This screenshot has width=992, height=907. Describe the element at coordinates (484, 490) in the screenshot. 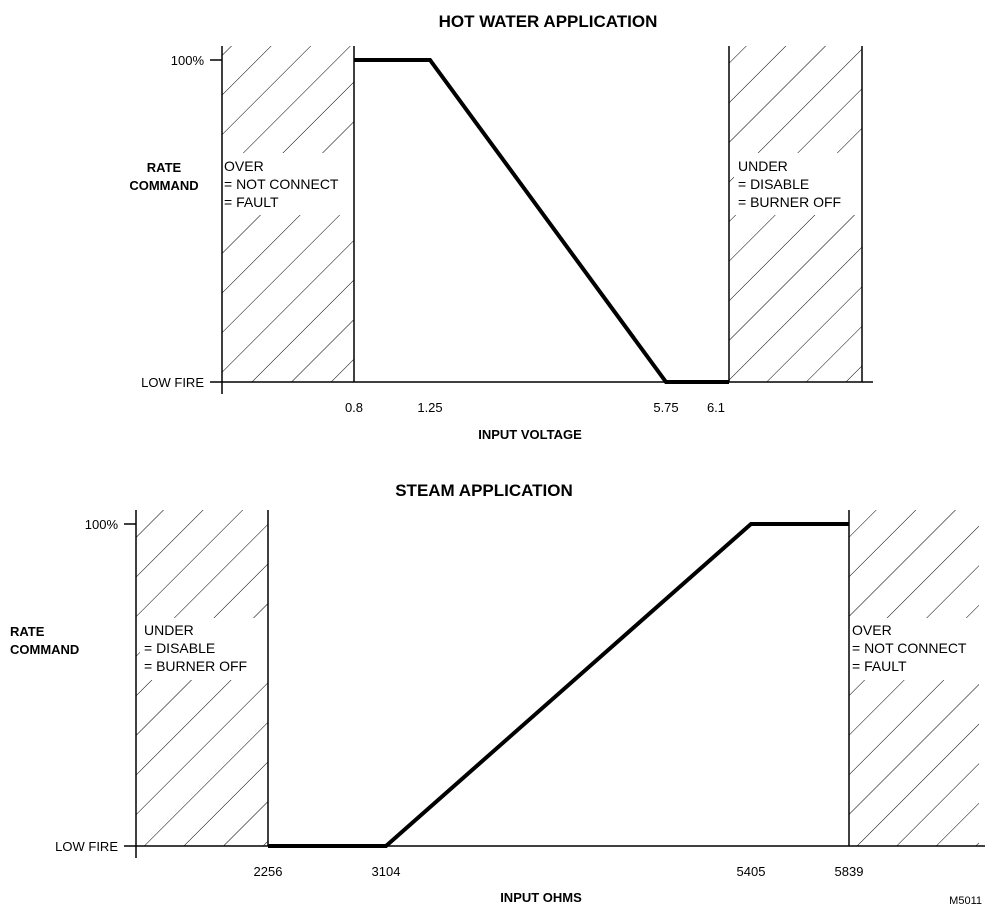

I see `chart-title: STEAM APPLICATION` at that location.